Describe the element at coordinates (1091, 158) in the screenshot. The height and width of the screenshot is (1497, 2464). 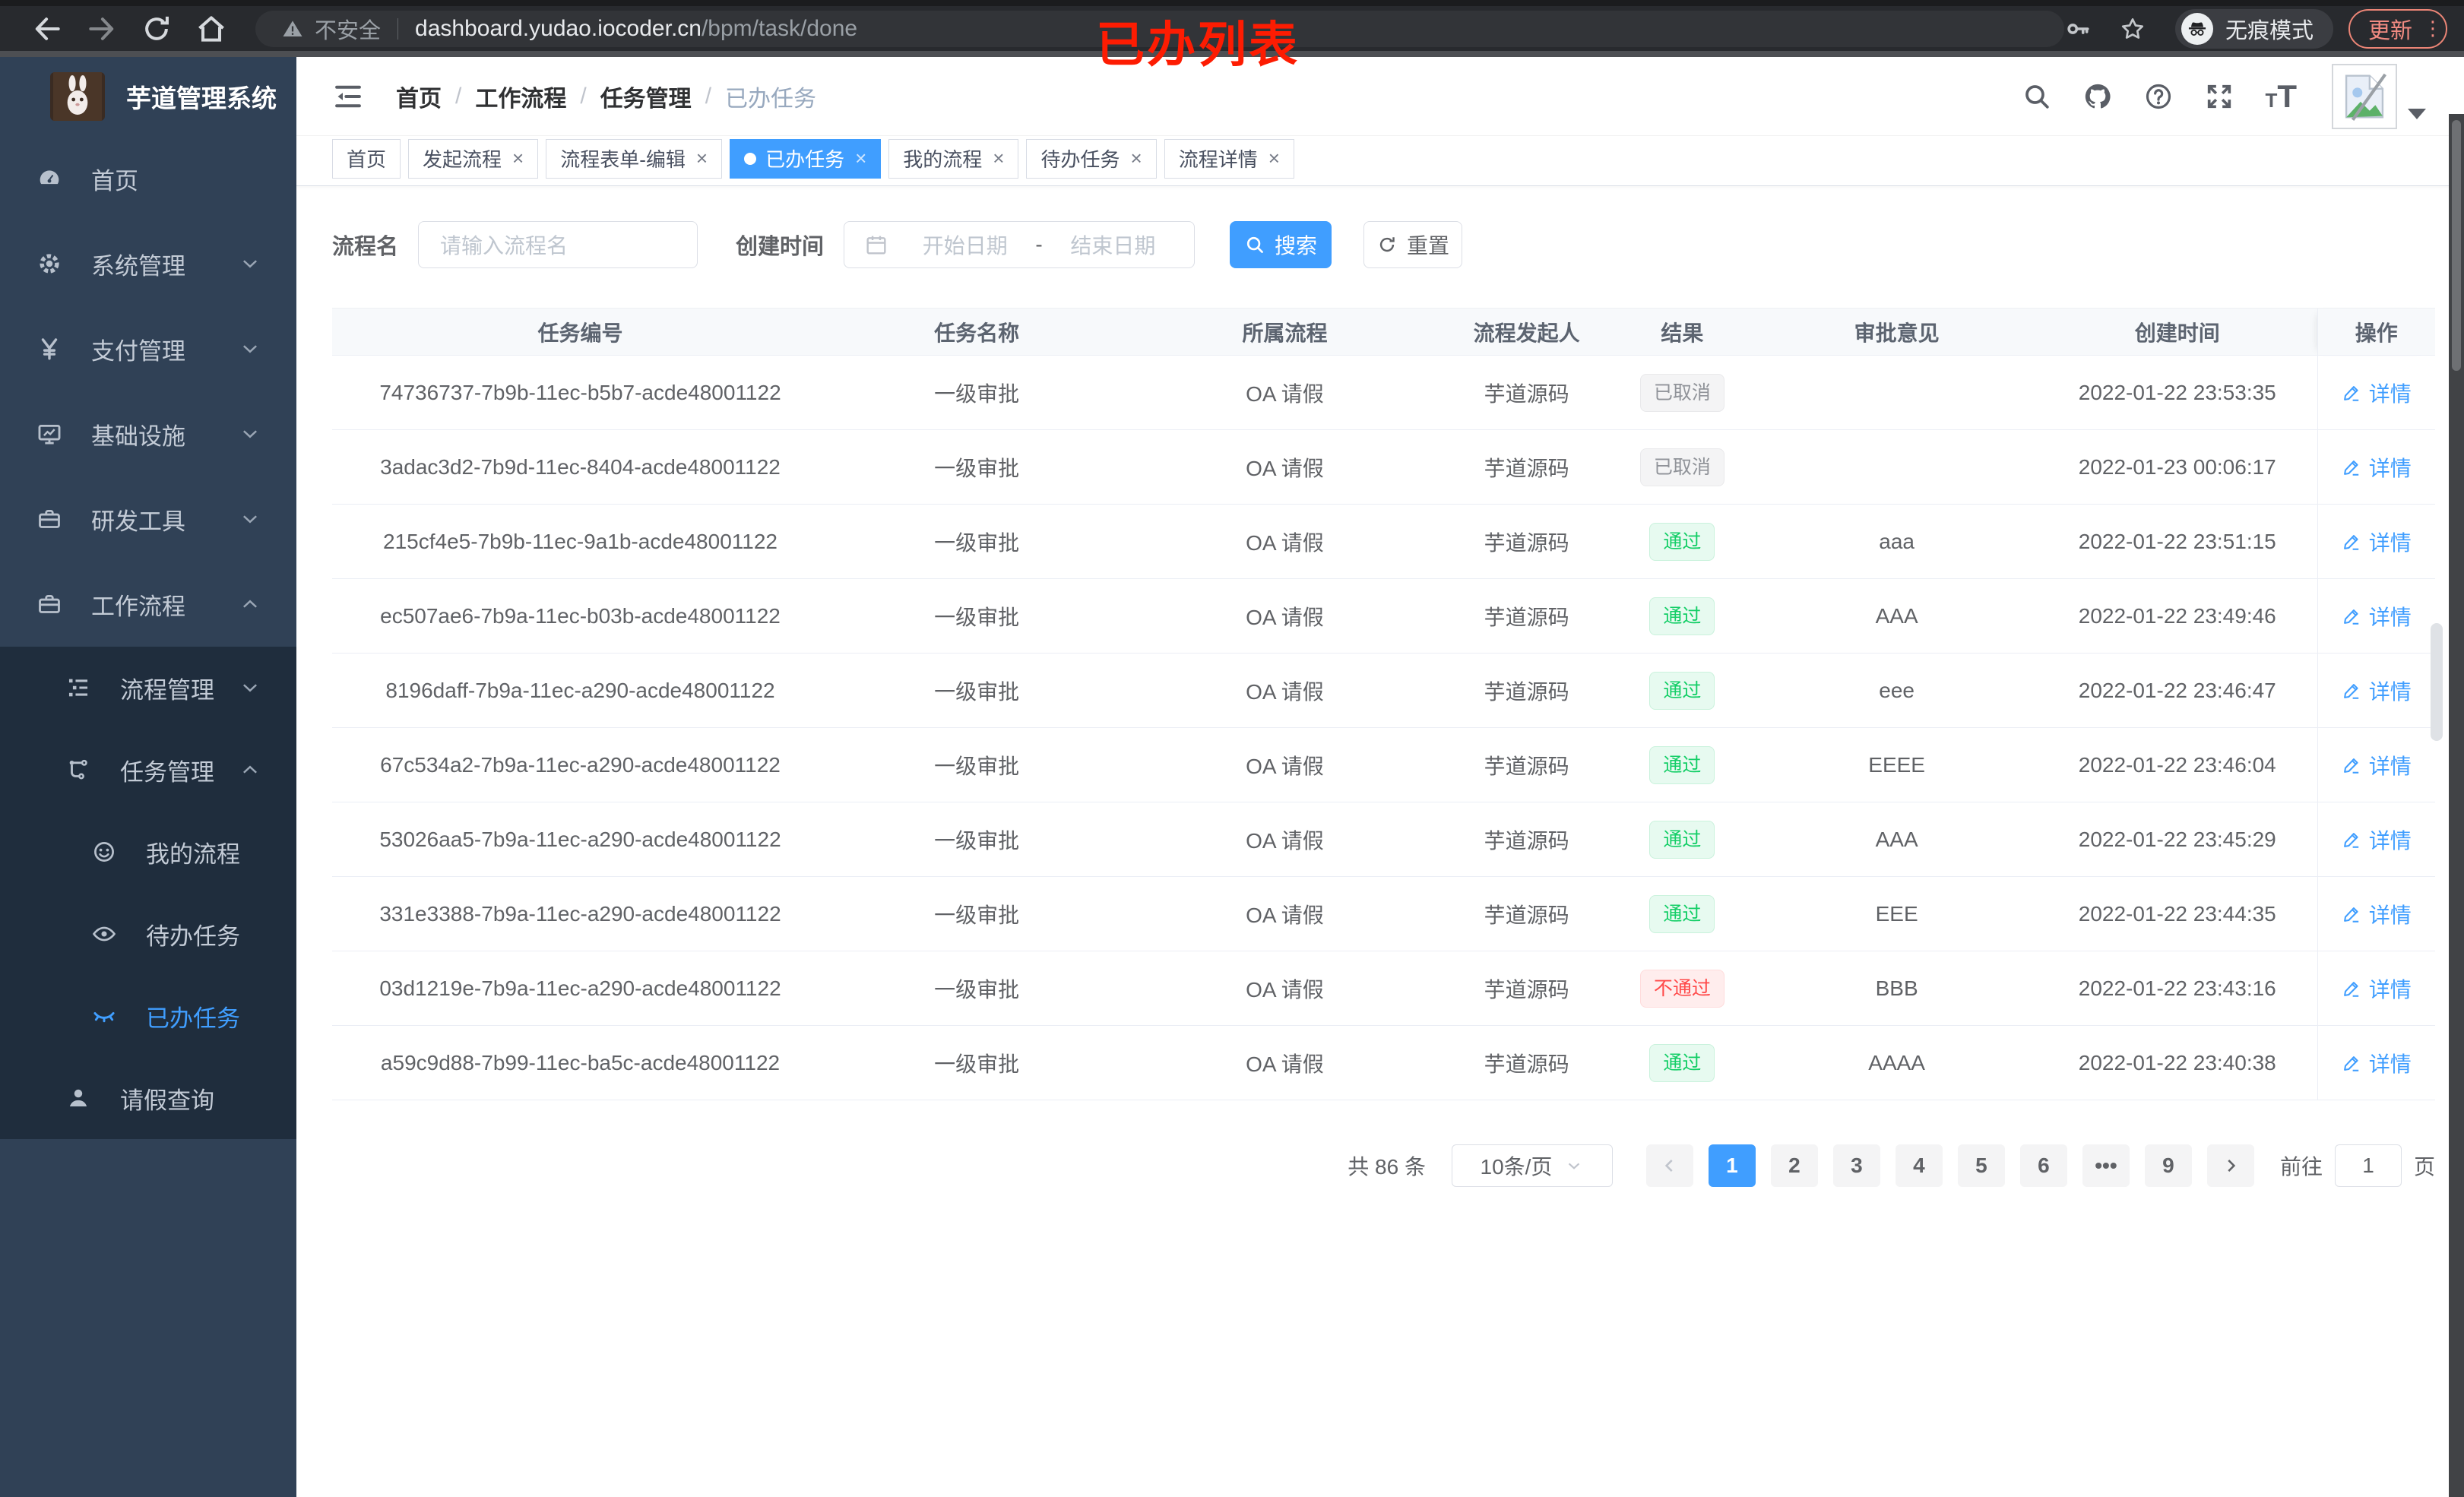
I see `tab-todo-tasks: 待办任务 ×` at that location.